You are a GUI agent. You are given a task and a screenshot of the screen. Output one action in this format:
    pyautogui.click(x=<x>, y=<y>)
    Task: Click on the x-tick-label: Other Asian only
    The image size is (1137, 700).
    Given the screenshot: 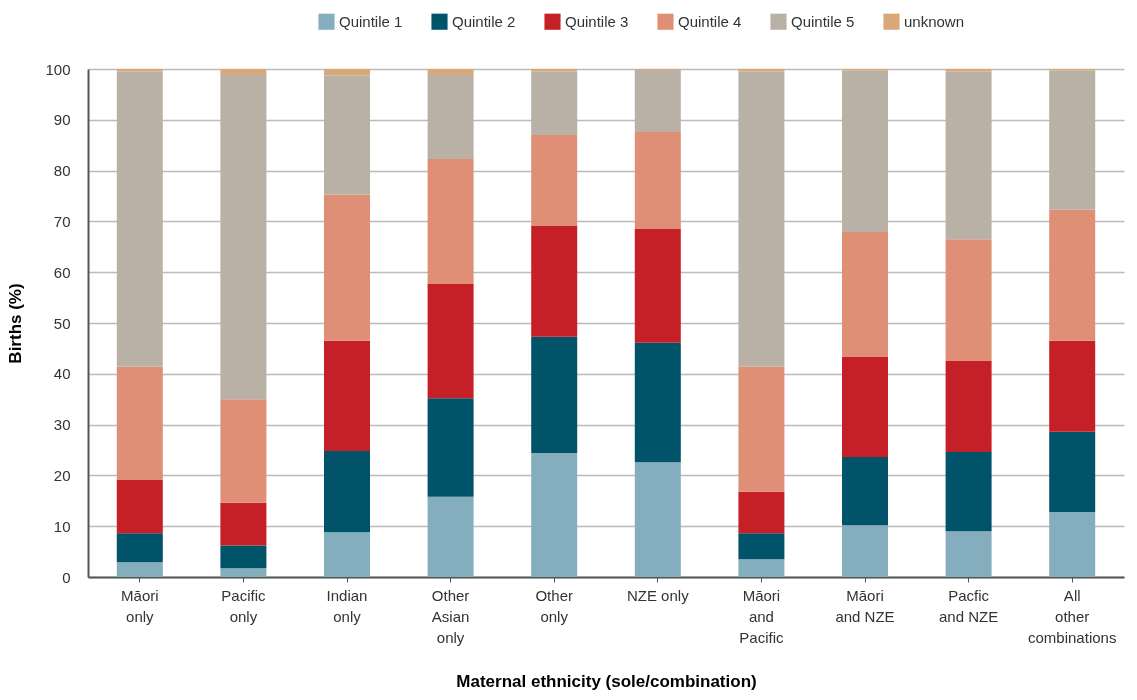 What is the action you would take?
    pyautogui.click(x=450, y=616)
    